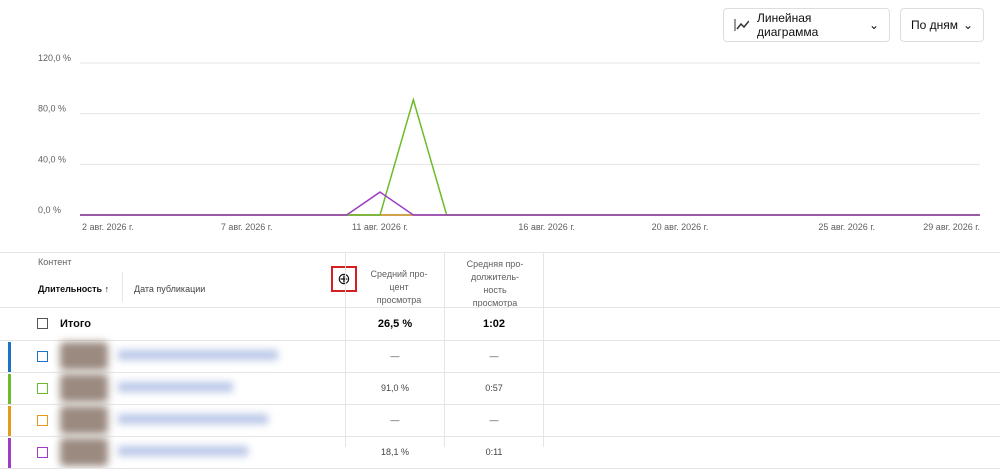 The height and width of the screenshot is (469, 1000). Describe the element at coordinates (530, 203) in the screenshot. I see `series-line` at that location.